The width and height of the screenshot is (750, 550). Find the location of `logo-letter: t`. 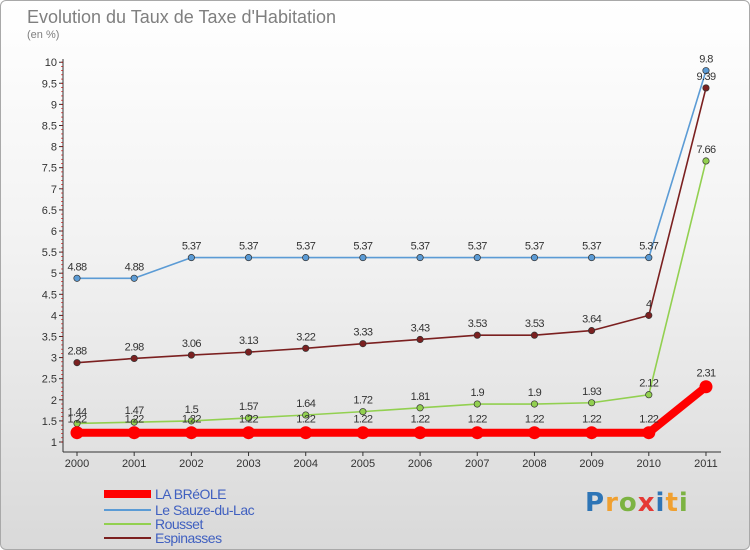

logo-letter: t is located at coordinates (672, 503).